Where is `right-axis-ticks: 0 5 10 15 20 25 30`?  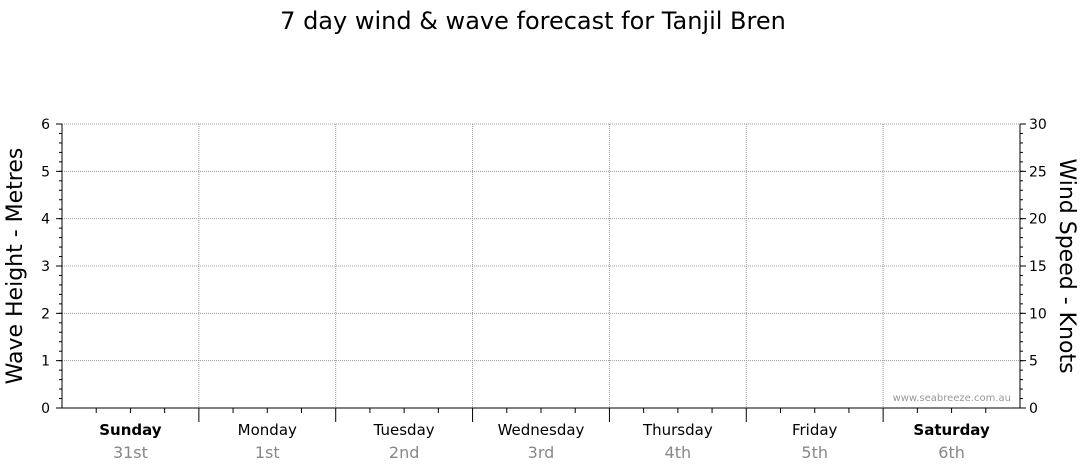 right-axis-ticks: 0 5 10 15 20 25 30 is located at coordinates (1033, 267).